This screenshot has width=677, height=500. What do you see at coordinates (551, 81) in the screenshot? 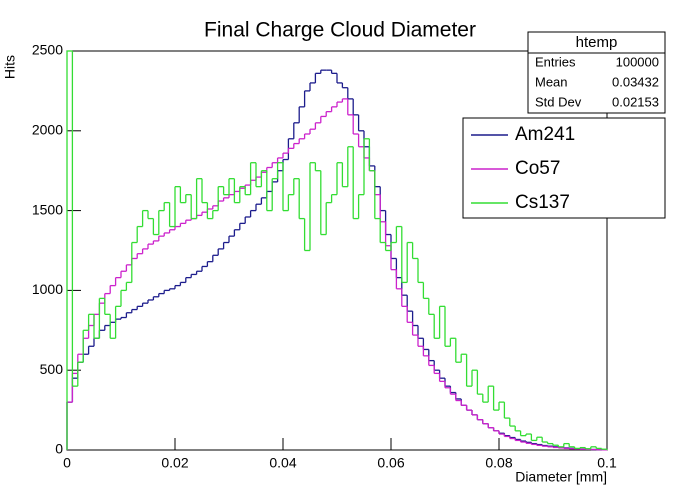
I see `stats-label: Mean` at bounding box center [551, 81].